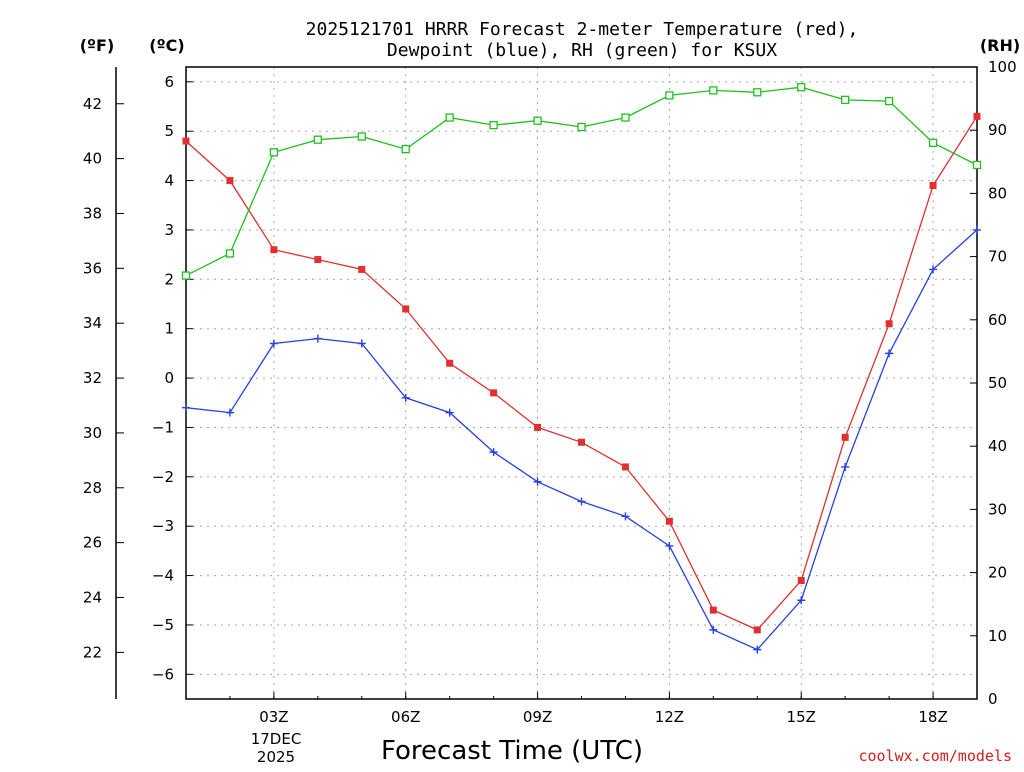 Image resolution: width=1024 pixels, height=772 pixels. What do you see at coordinates (1000, 45) in the screenshot?
I see `rh-unit-label: (RH)` at bounding box center [1000, 45].